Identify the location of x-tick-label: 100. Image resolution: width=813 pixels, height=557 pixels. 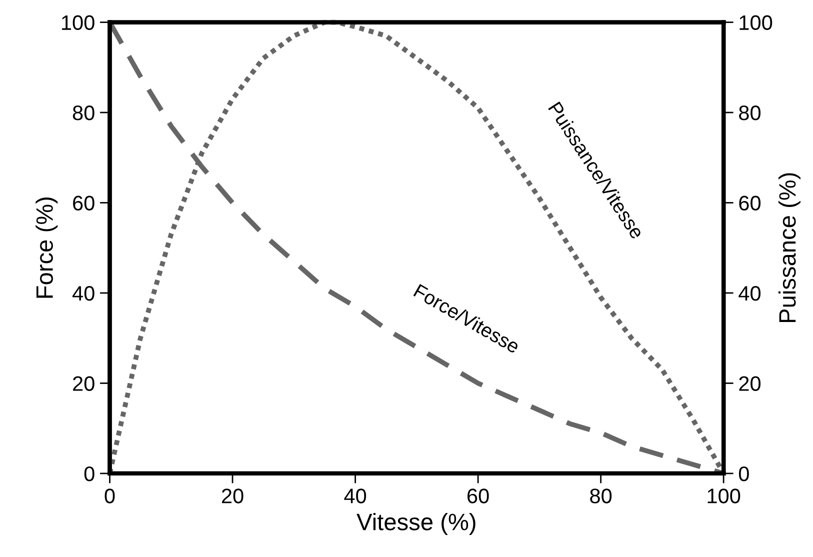
(724, 496).